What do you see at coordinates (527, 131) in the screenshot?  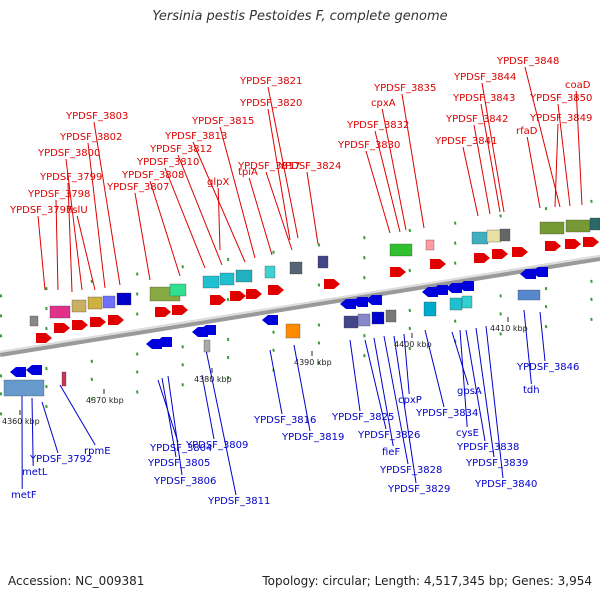 I see `forward-gene-label: rfaD` at bounding box center [527, 131].